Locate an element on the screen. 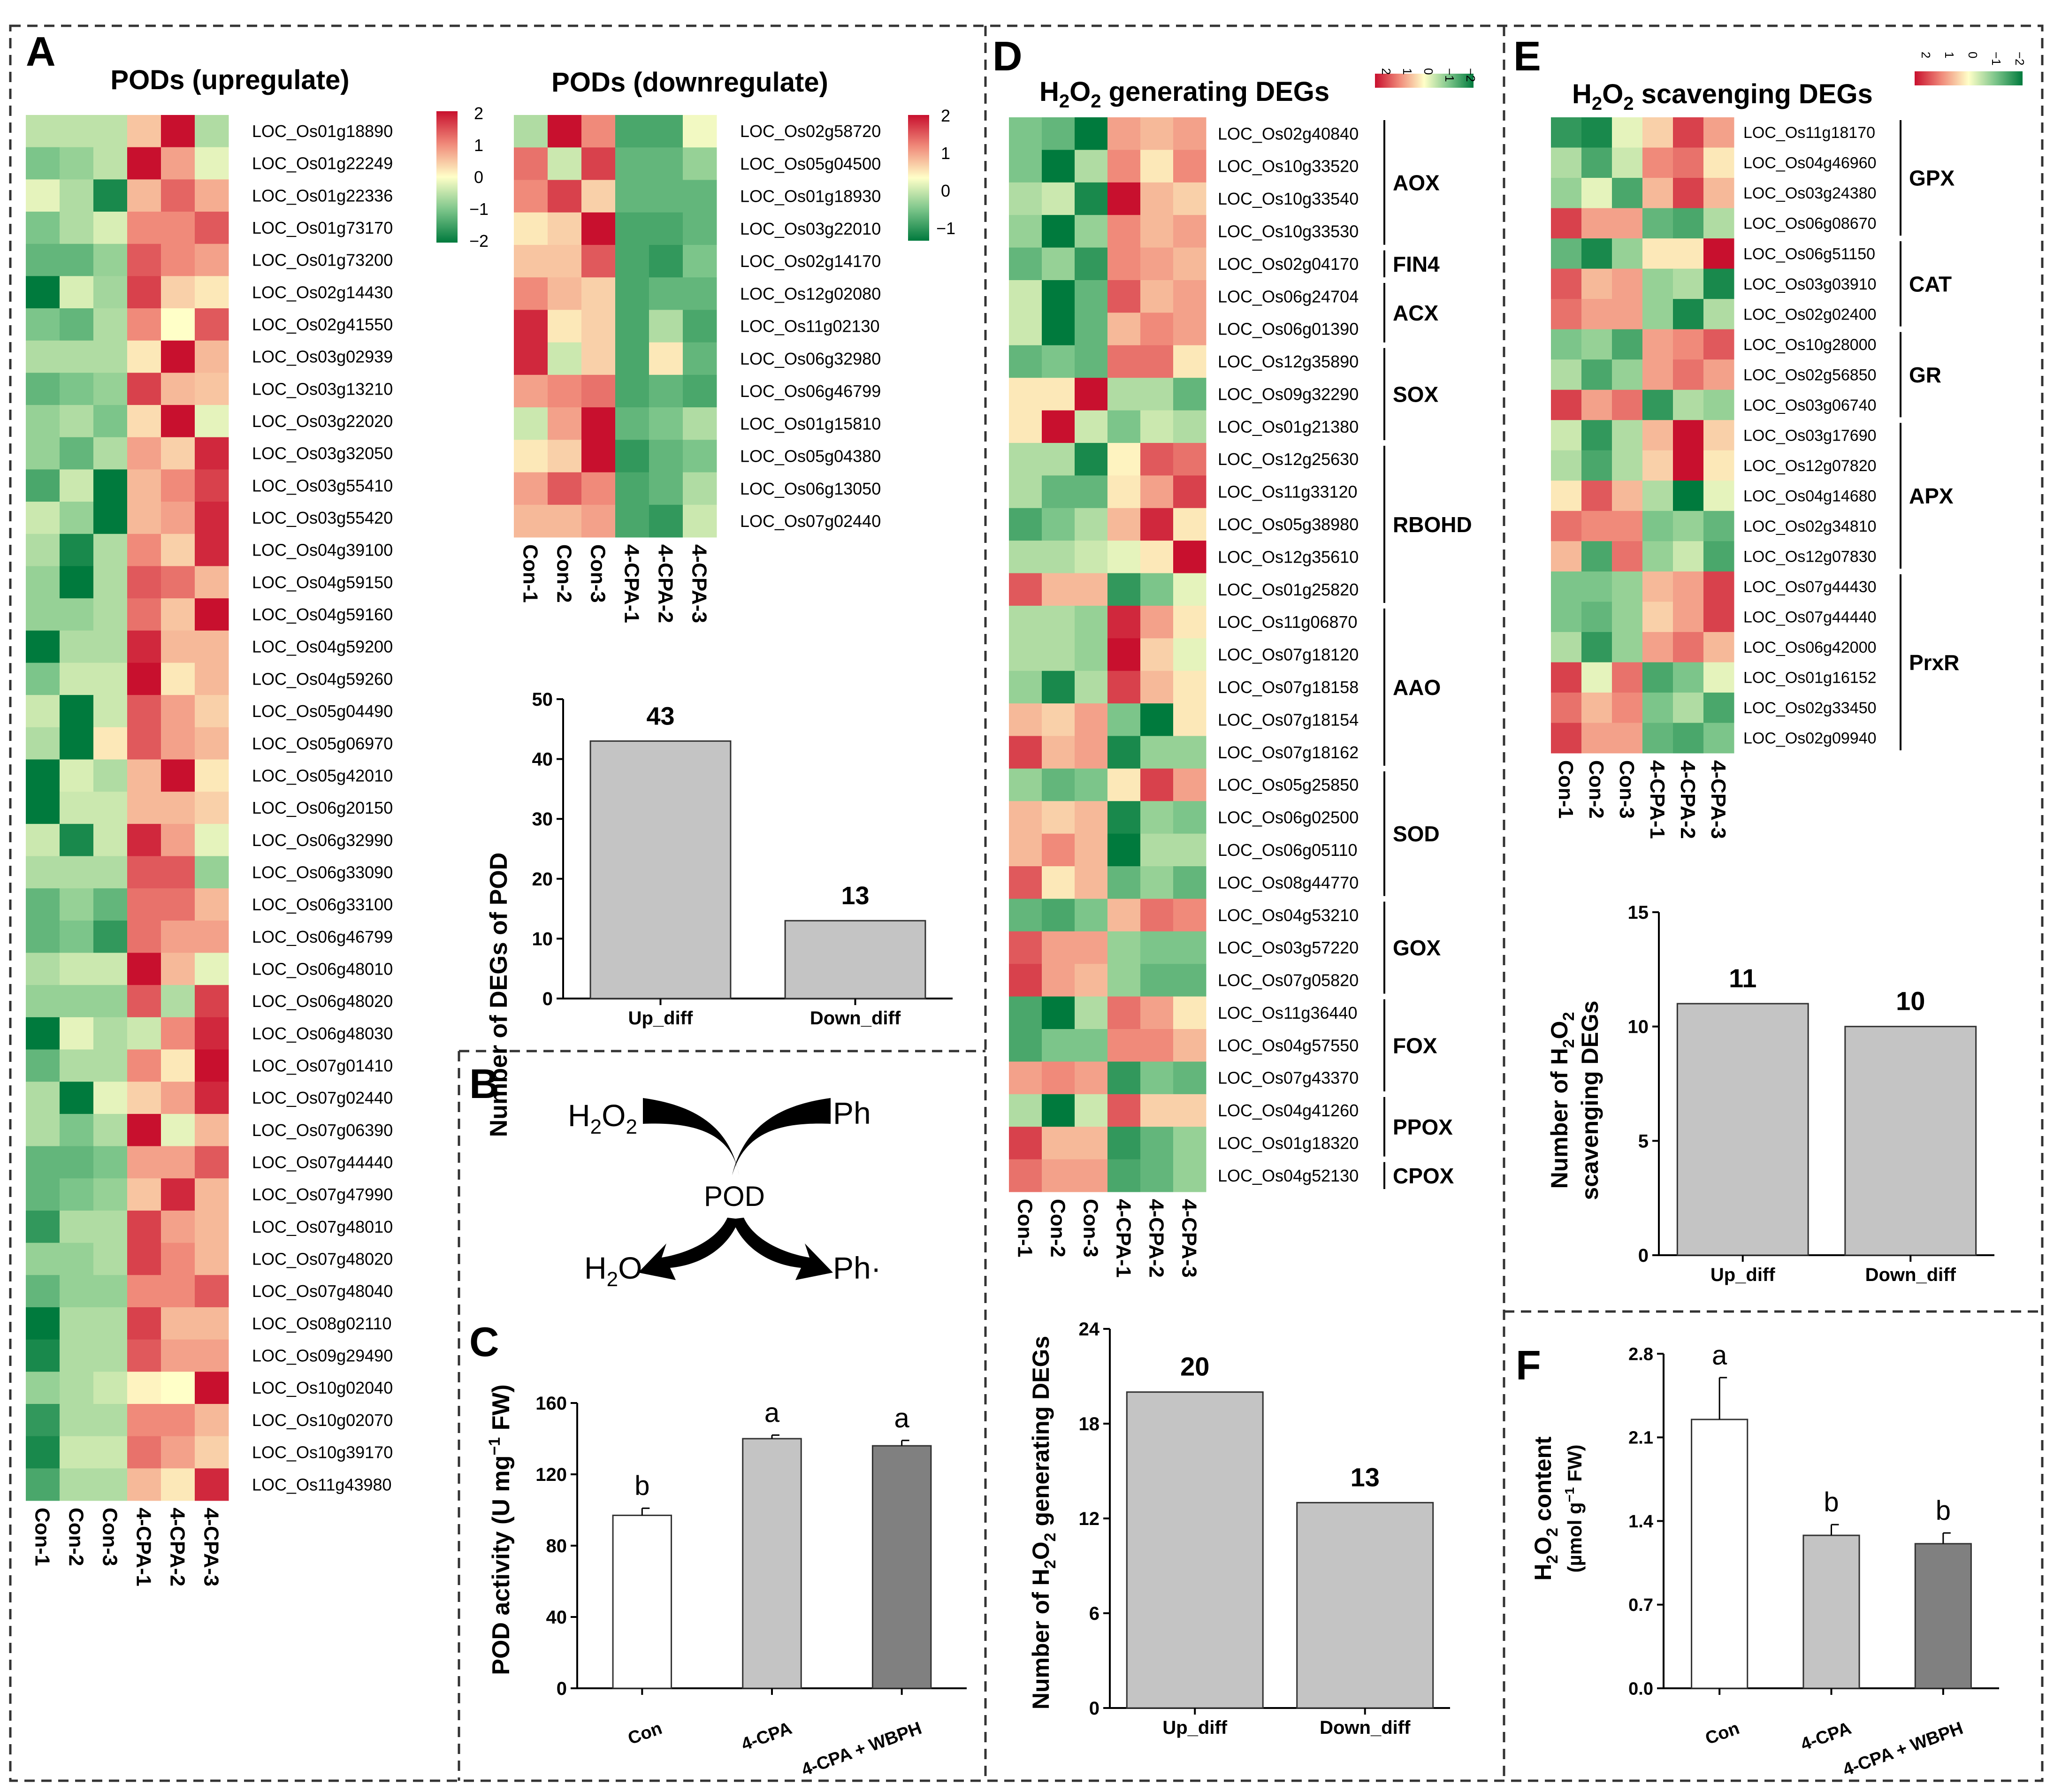  gene-label: LOC_Os03g32050 is located at coordinates (322, 453).